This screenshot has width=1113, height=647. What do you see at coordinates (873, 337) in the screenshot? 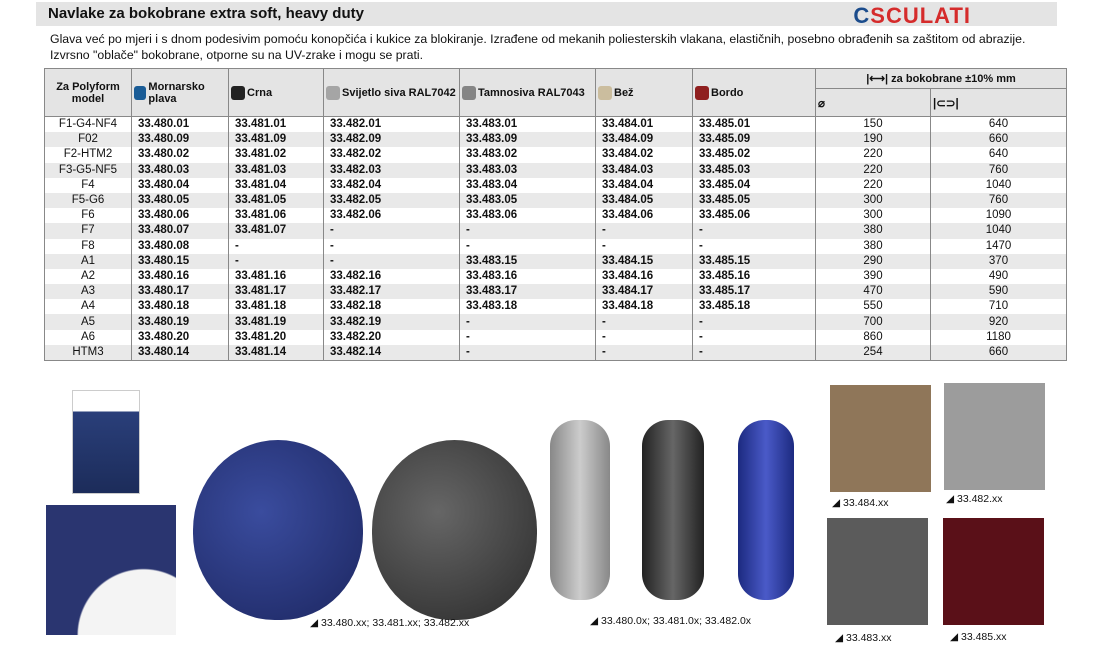
I see `table-cell: 860` at bounding box center [873, 337].